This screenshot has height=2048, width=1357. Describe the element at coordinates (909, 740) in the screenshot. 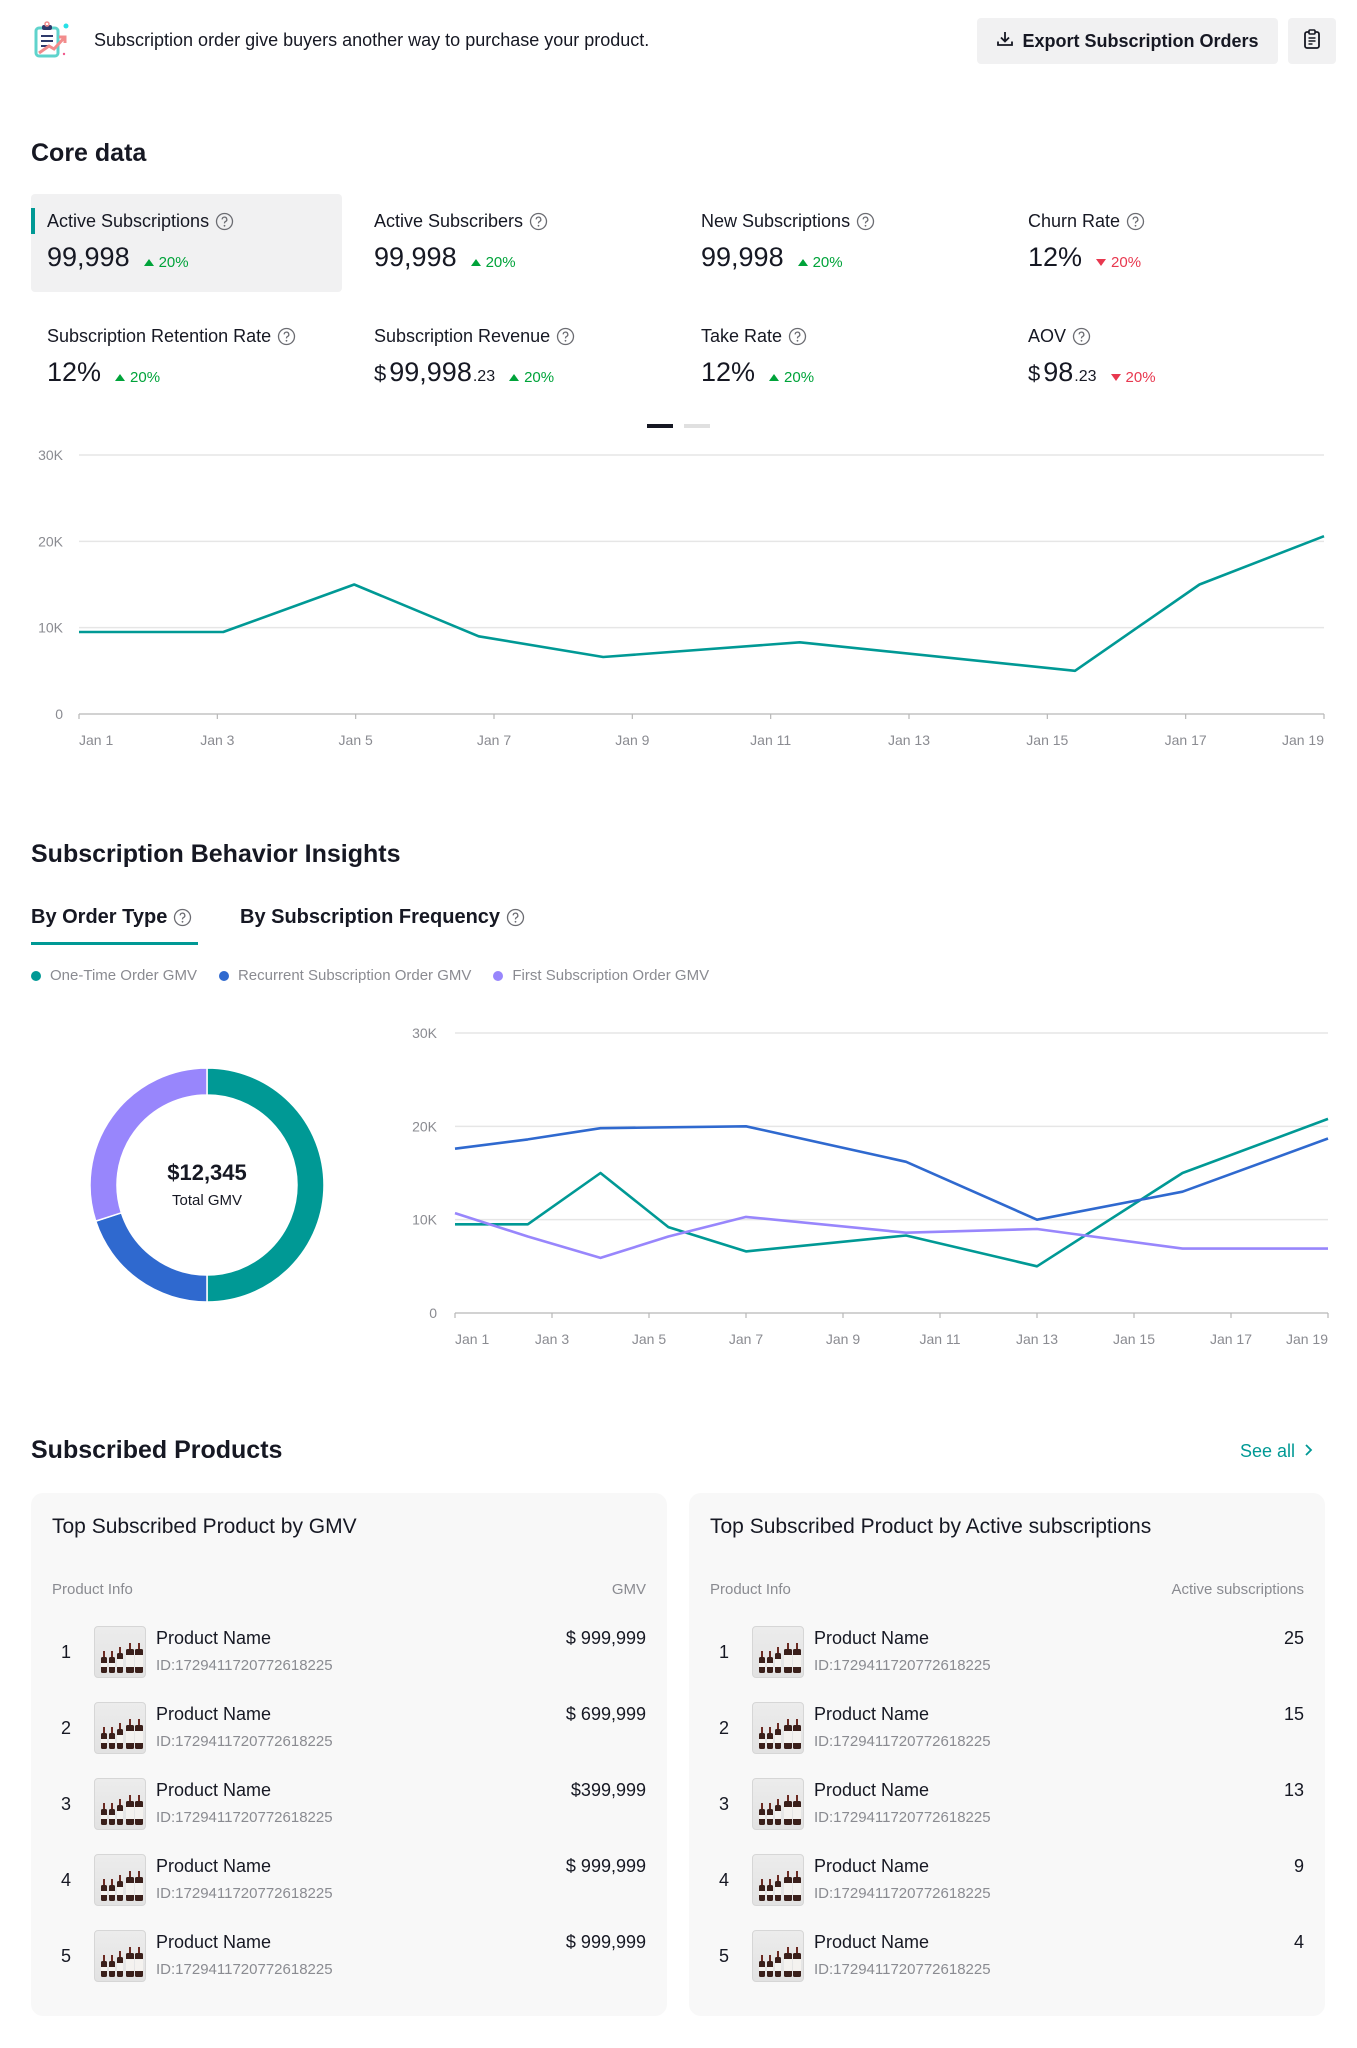

I see `x-tick-label: Jan 13` at that location.